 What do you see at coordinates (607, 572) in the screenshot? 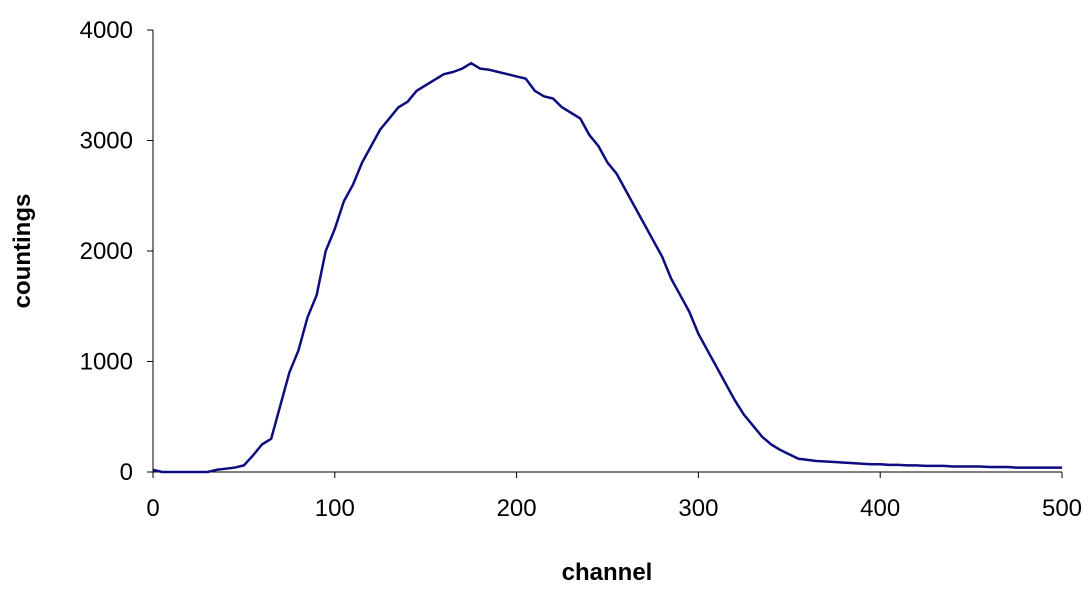
I see `x-axis-title: channel` at bounding box center [607, 572].